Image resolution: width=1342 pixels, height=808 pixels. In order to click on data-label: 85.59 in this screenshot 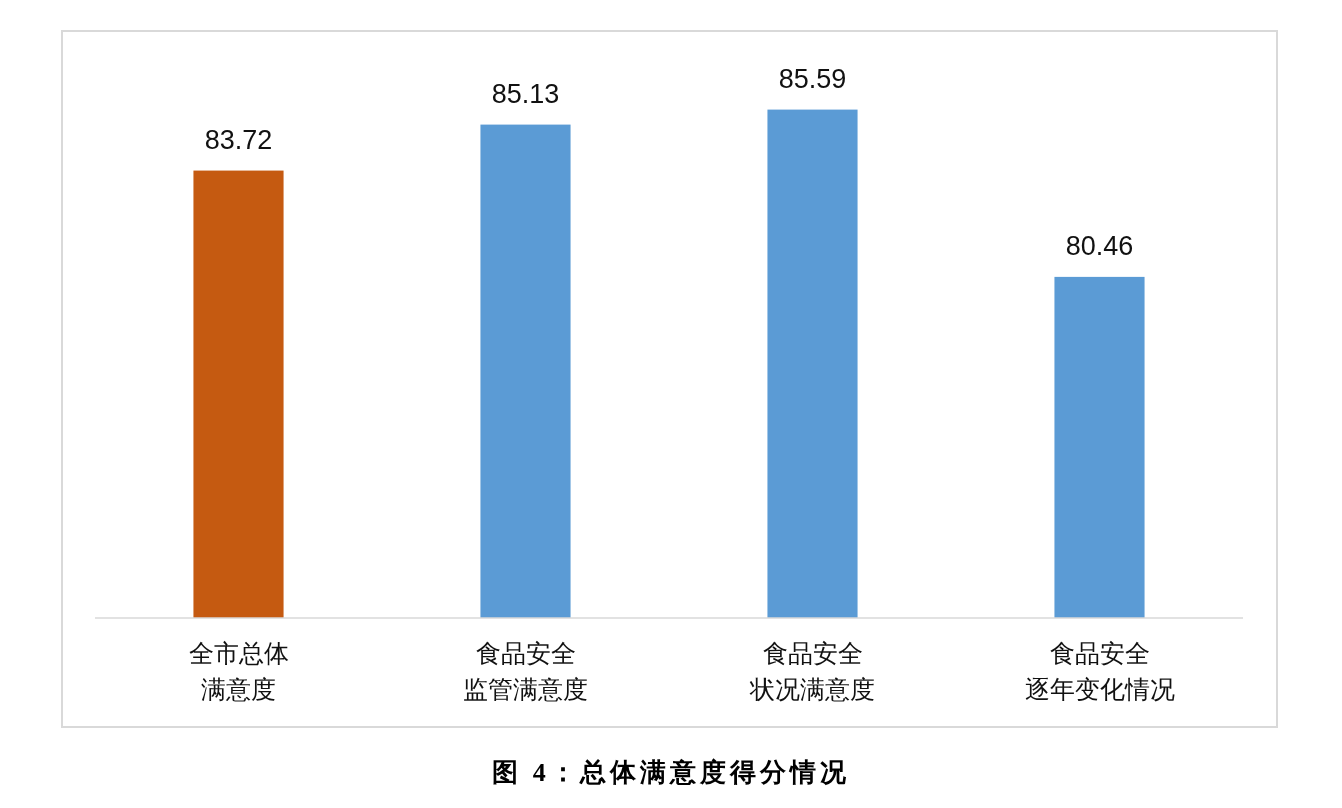, I will do `click(812, 78)`.